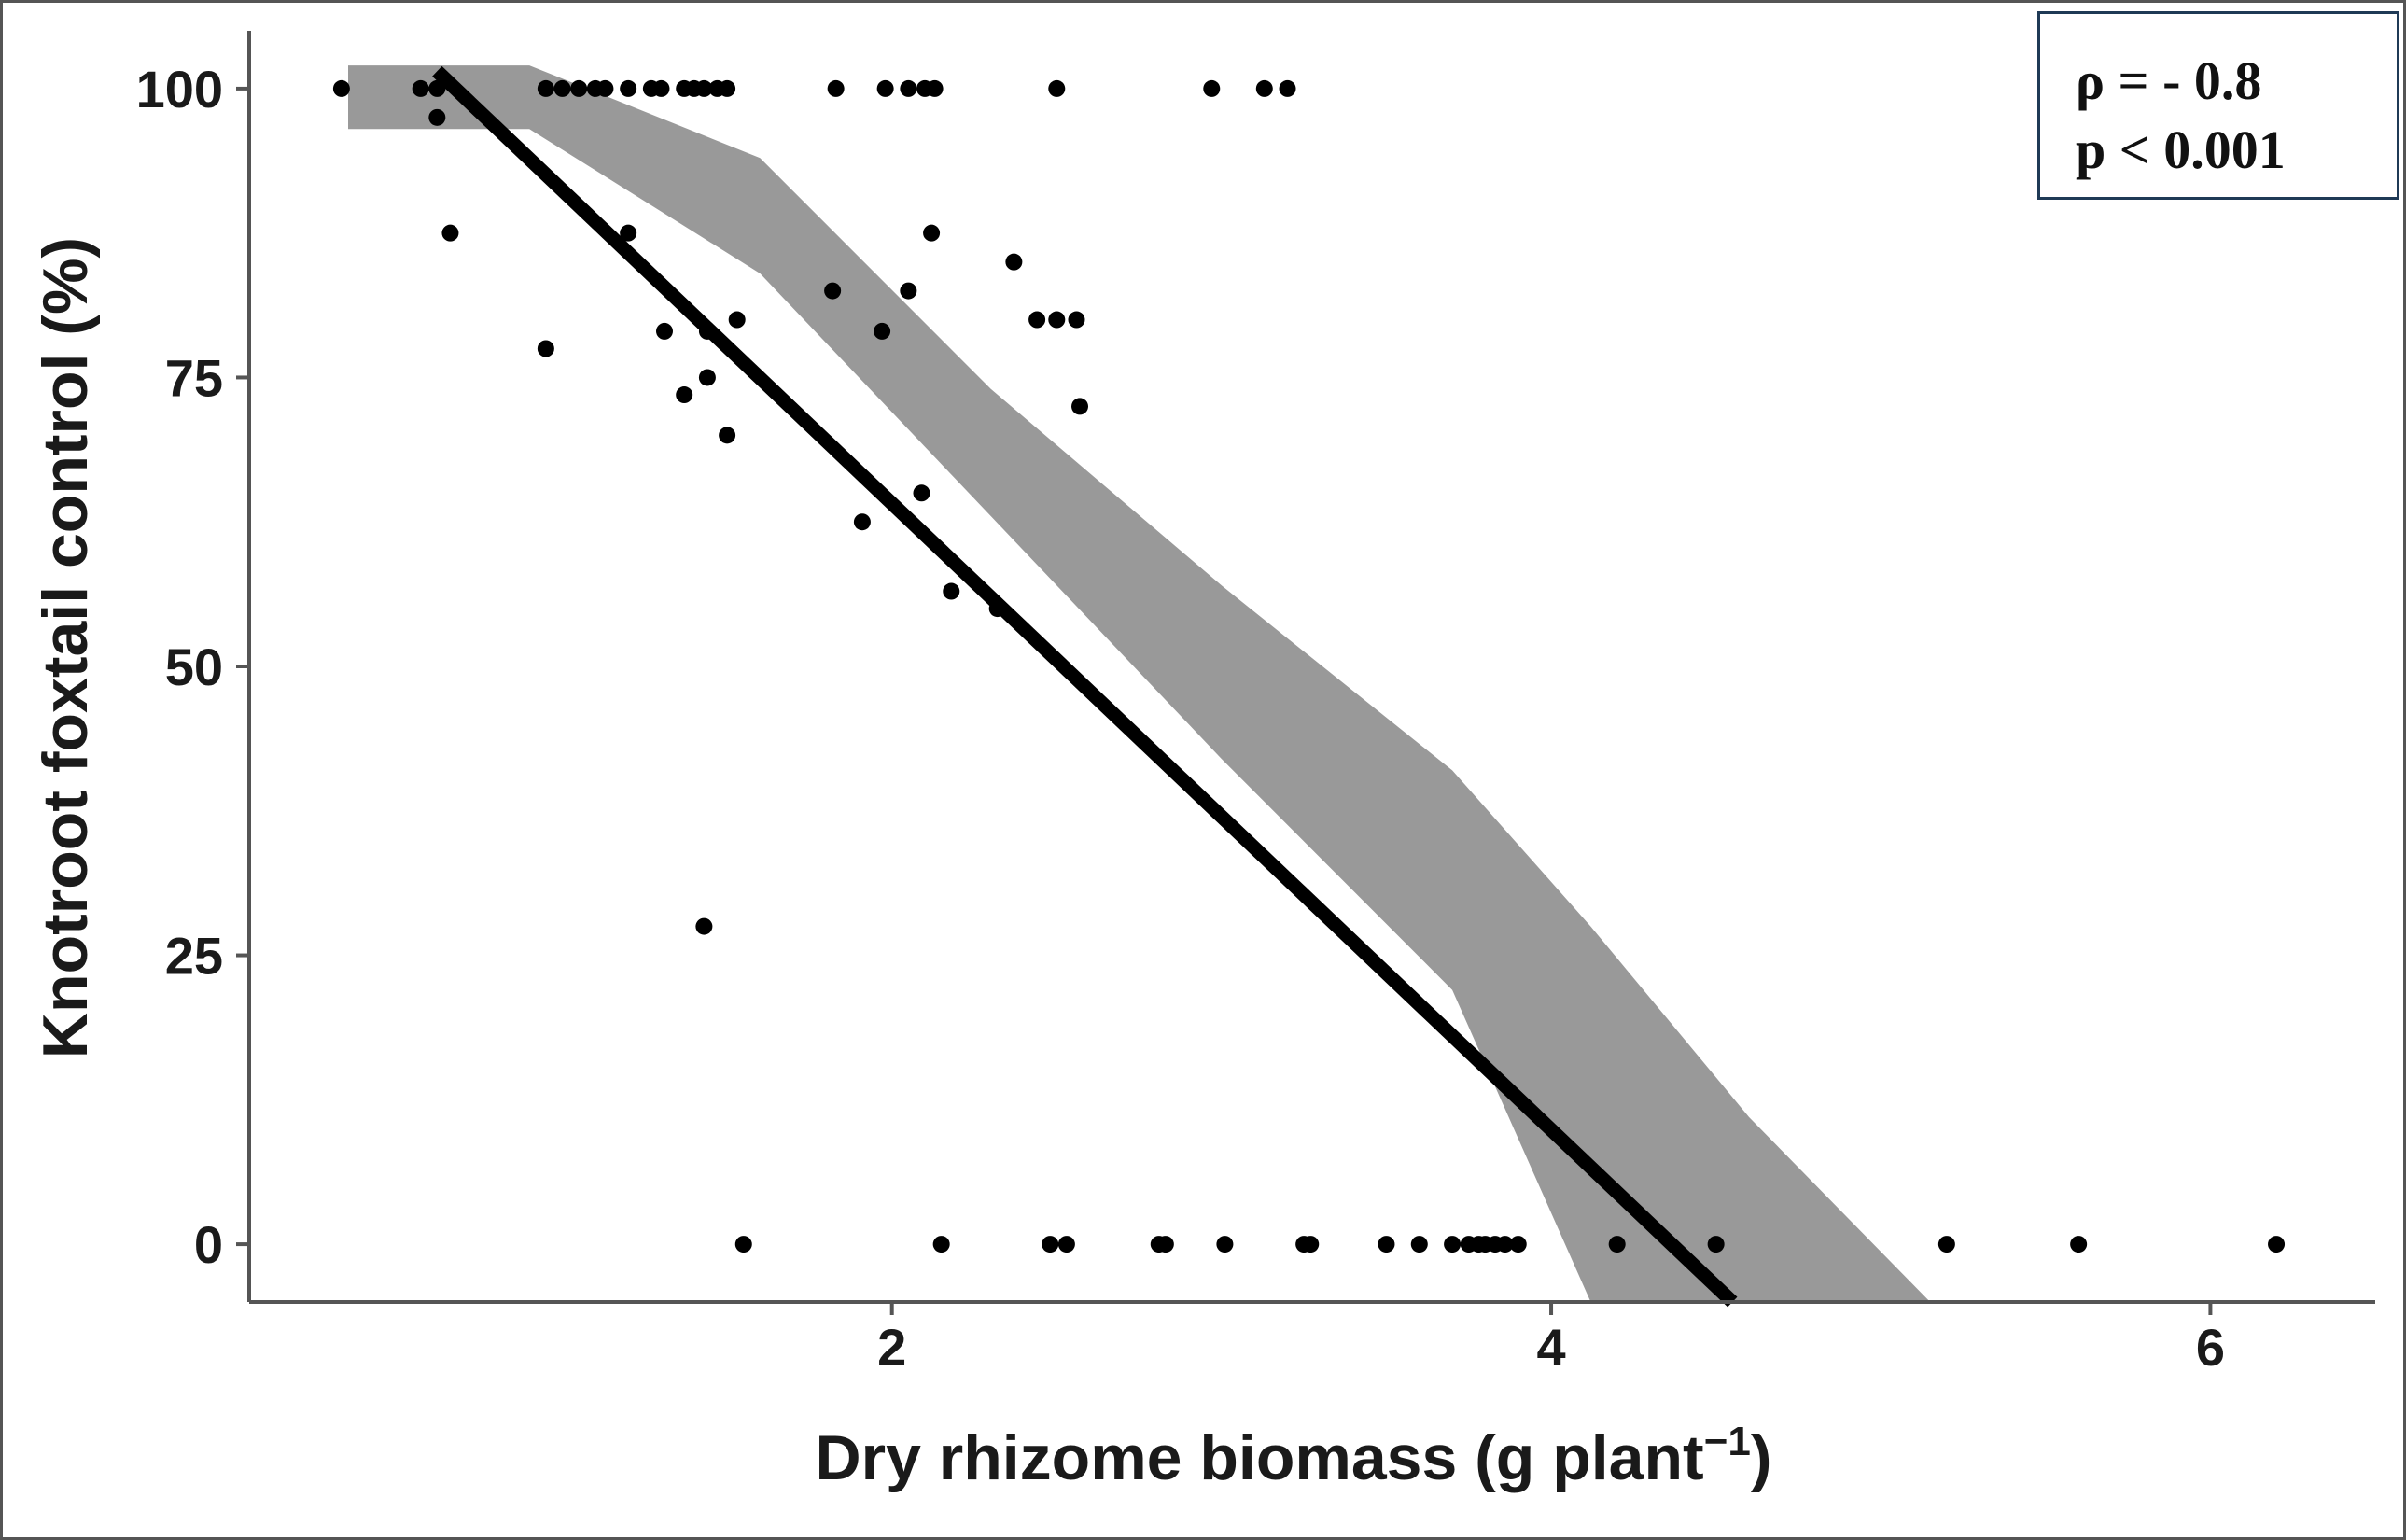  I want to click on x-tick-label: 4, so click(1550, 1347).